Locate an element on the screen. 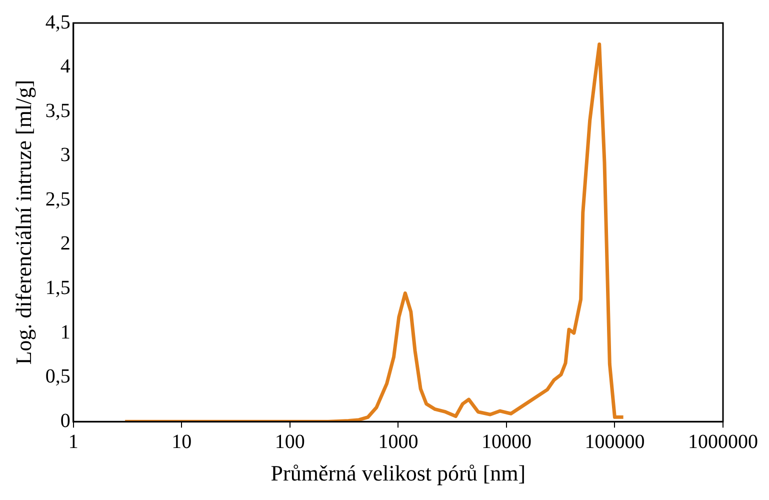 Image resolution: width=769 pixels, height=500 pixels. y-tick-label: 1 is located at coordinates (65, 332).